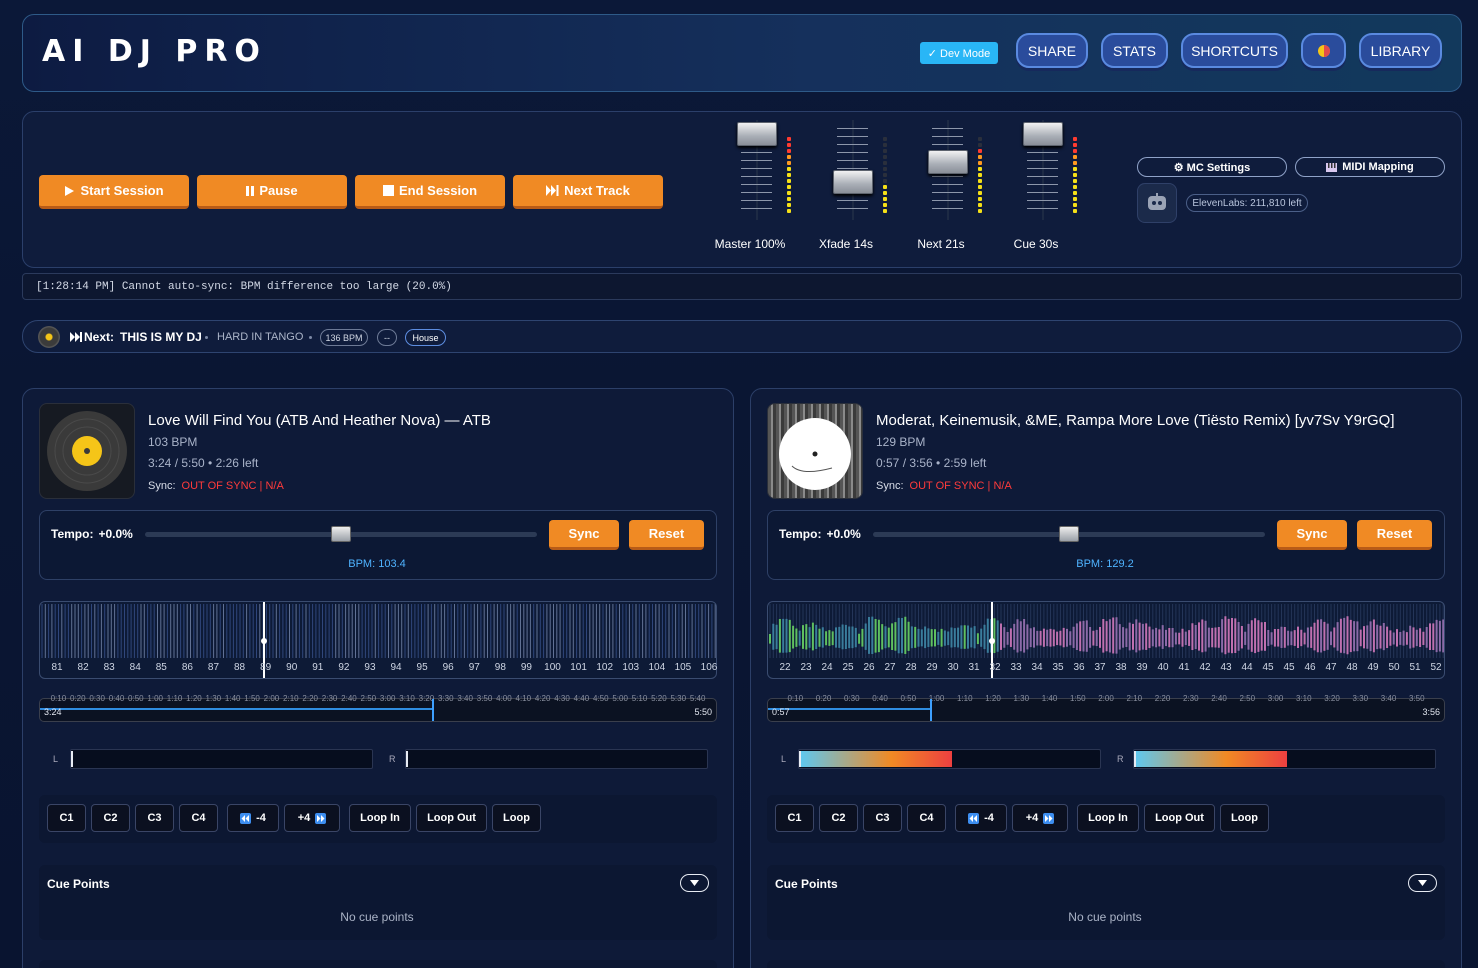 This screenshot has width=1478, height=968. I want to click on ruler-label: 2:10, so click(291, 698).